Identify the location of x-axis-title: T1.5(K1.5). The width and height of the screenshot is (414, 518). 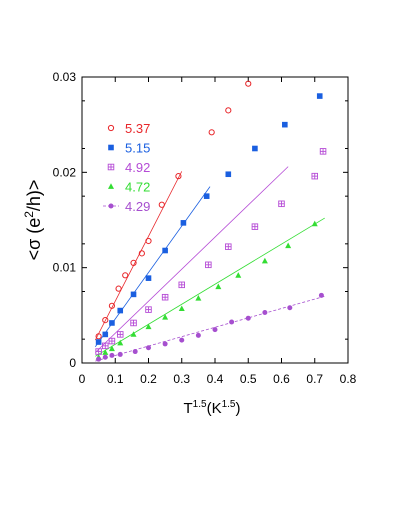
(212, 408).